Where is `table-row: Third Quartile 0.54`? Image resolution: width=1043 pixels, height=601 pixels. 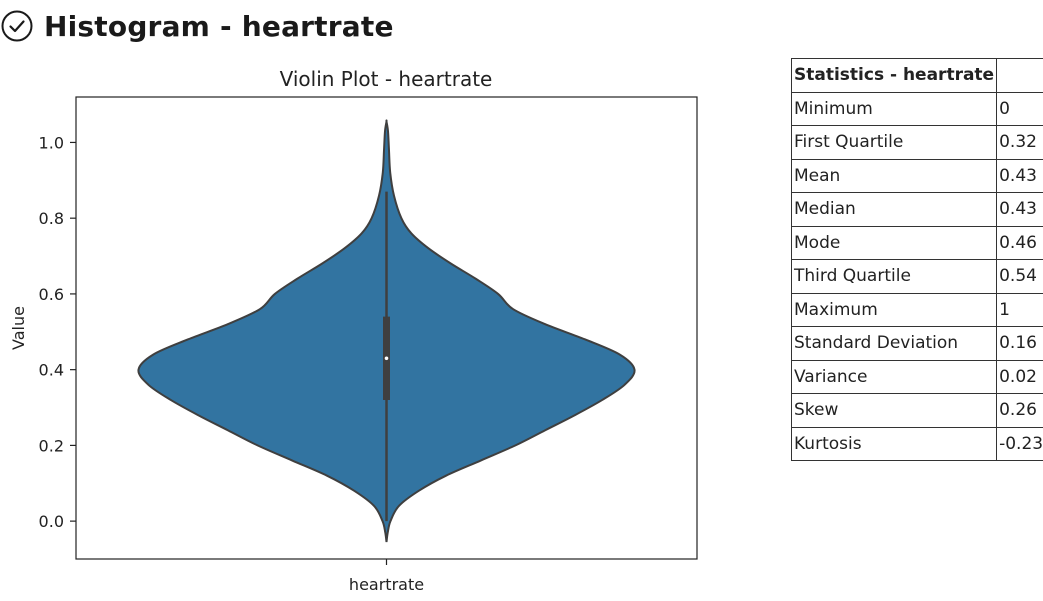
table-row: Third Quartile 0.54 is located at coordinates (916, 276).